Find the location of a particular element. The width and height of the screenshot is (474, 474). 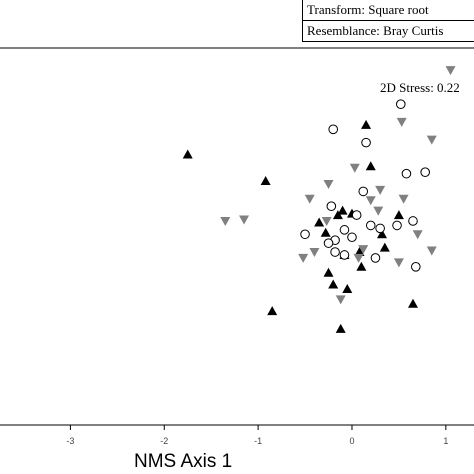

x-tick-label: 0 is located at coordinates (351, 441).